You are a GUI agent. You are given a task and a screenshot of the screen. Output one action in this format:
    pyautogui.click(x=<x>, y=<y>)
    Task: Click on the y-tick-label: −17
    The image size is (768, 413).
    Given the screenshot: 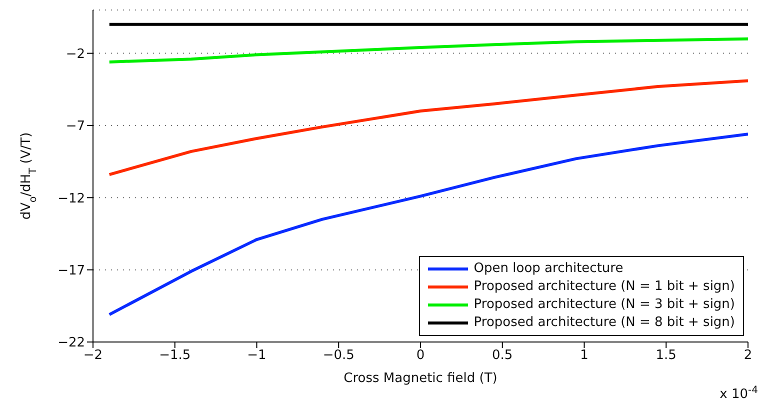 What is the action you would take?
    pyautogui.click(x=71, y=270)
    